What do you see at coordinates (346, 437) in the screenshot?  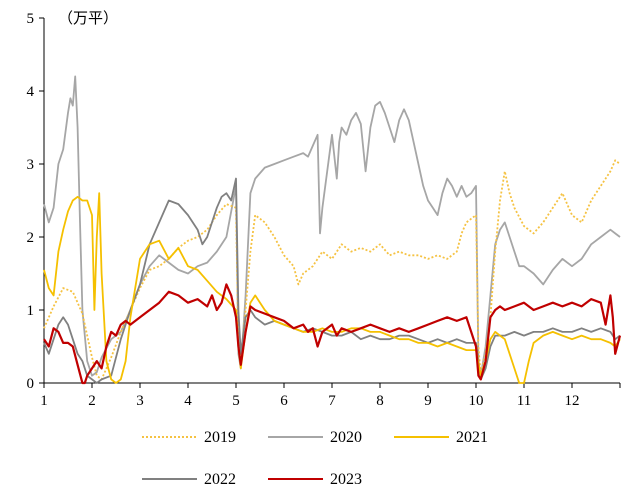 I see `legend-label-2020: 2020` at bounding box center [346, 437].